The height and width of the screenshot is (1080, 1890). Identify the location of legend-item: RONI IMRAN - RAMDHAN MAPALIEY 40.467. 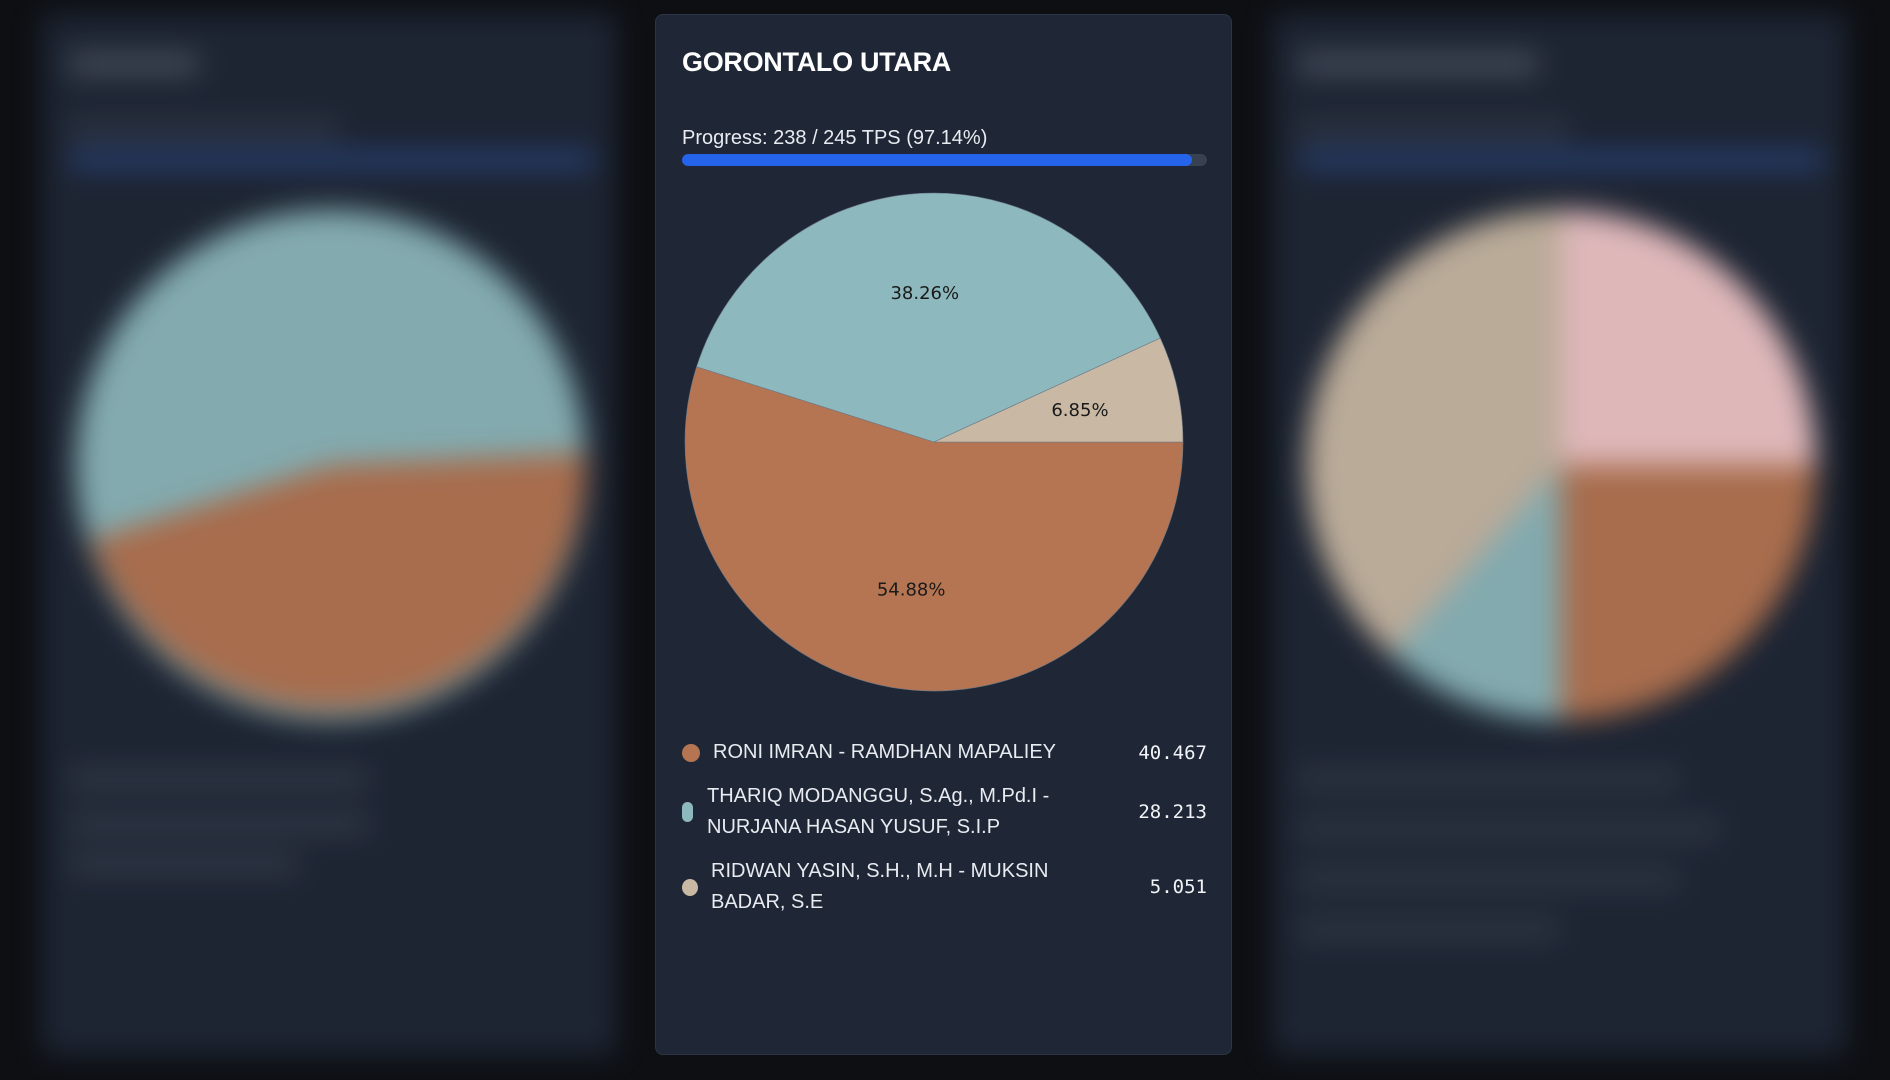
(944, 752).